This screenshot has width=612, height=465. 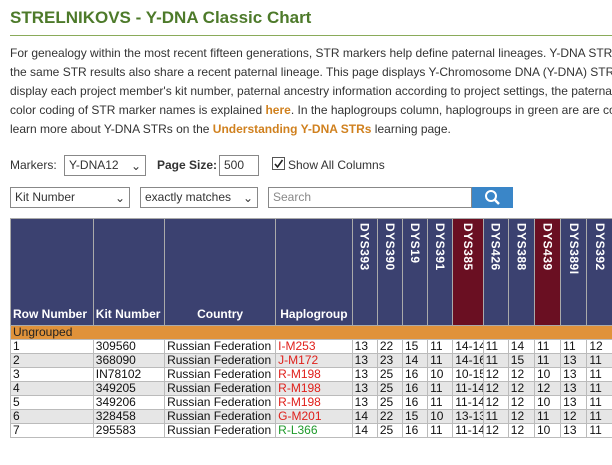 I want to click on cell: 6, so click(x=52, y=416).